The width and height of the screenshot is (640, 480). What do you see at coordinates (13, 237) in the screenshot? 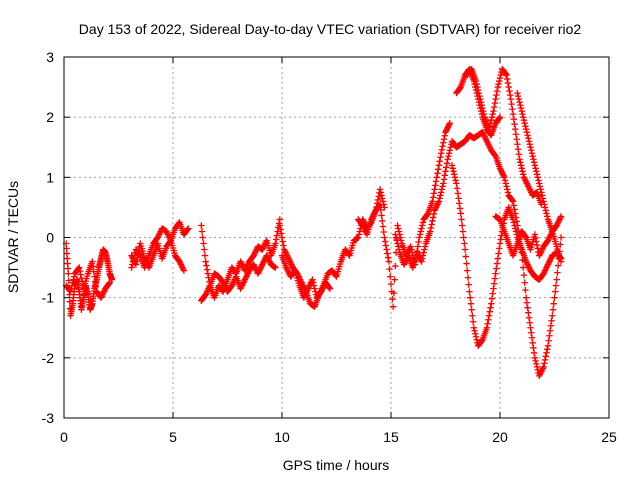
I see `y-axis-title: SDTVAR / TECUs` at bounding box center [13, 237].